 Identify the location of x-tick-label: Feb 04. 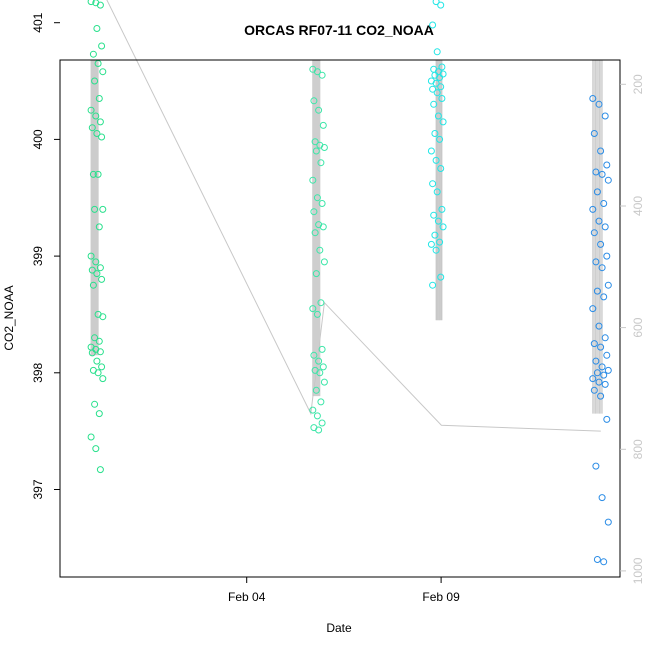
(247, 597).